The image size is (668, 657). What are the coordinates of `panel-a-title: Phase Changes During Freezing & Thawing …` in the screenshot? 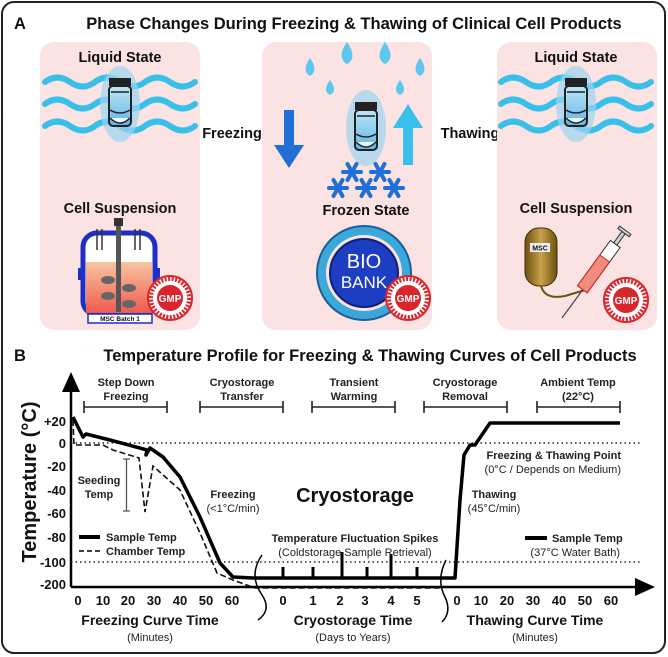 It's located at (353, 24).